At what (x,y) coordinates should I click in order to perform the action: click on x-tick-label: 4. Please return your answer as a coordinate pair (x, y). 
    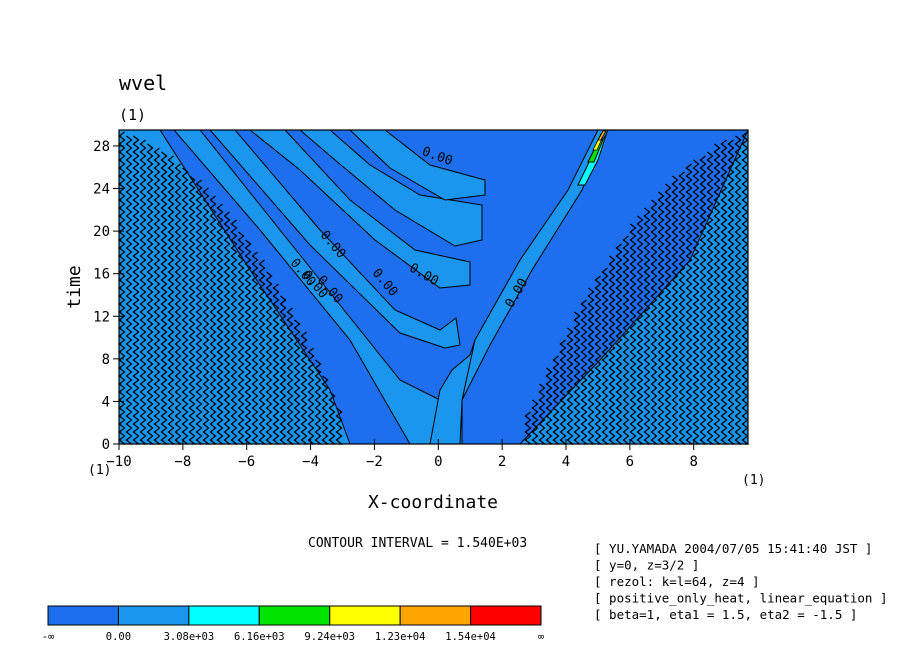
    Looking at the image, I should click on (566, 462).